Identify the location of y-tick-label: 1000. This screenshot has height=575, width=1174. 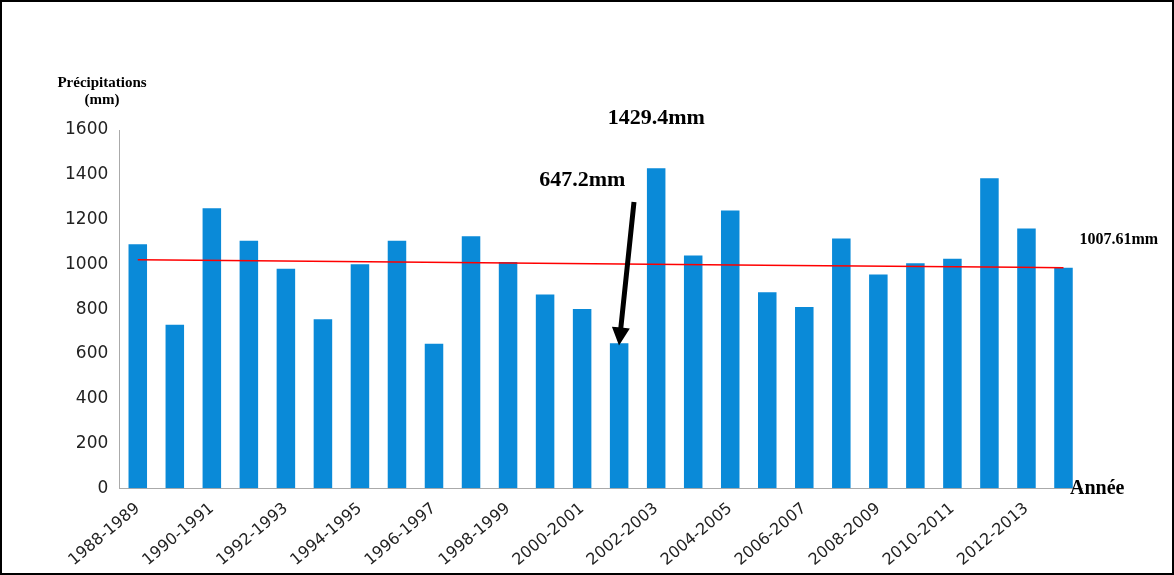
(87, 262).